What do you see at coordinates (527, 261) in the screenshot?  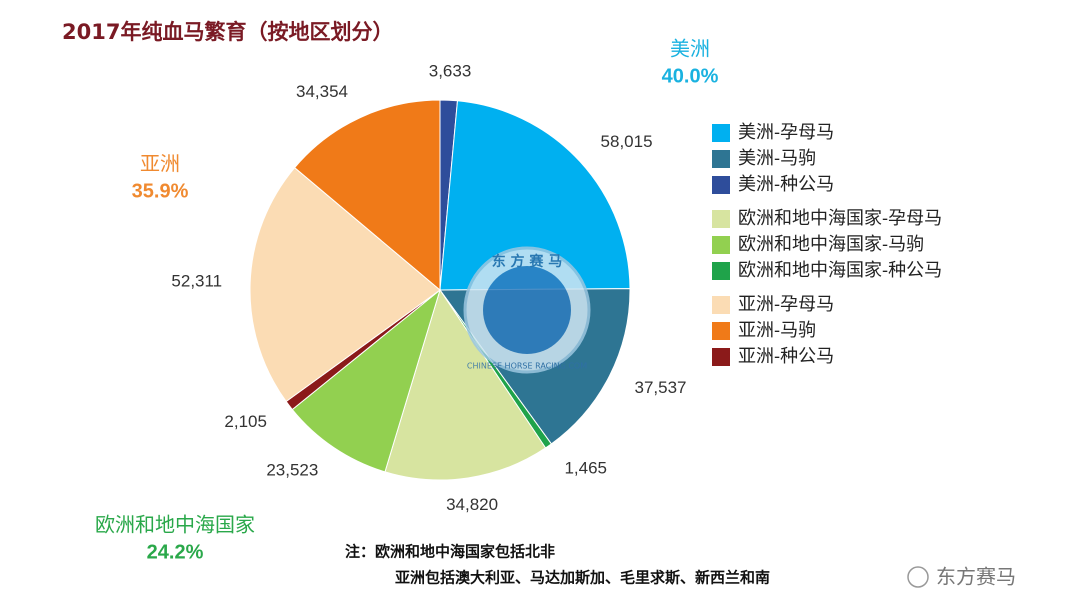 I see `logo-top: 东 方 赛 马` at bounding box center [527, 261].